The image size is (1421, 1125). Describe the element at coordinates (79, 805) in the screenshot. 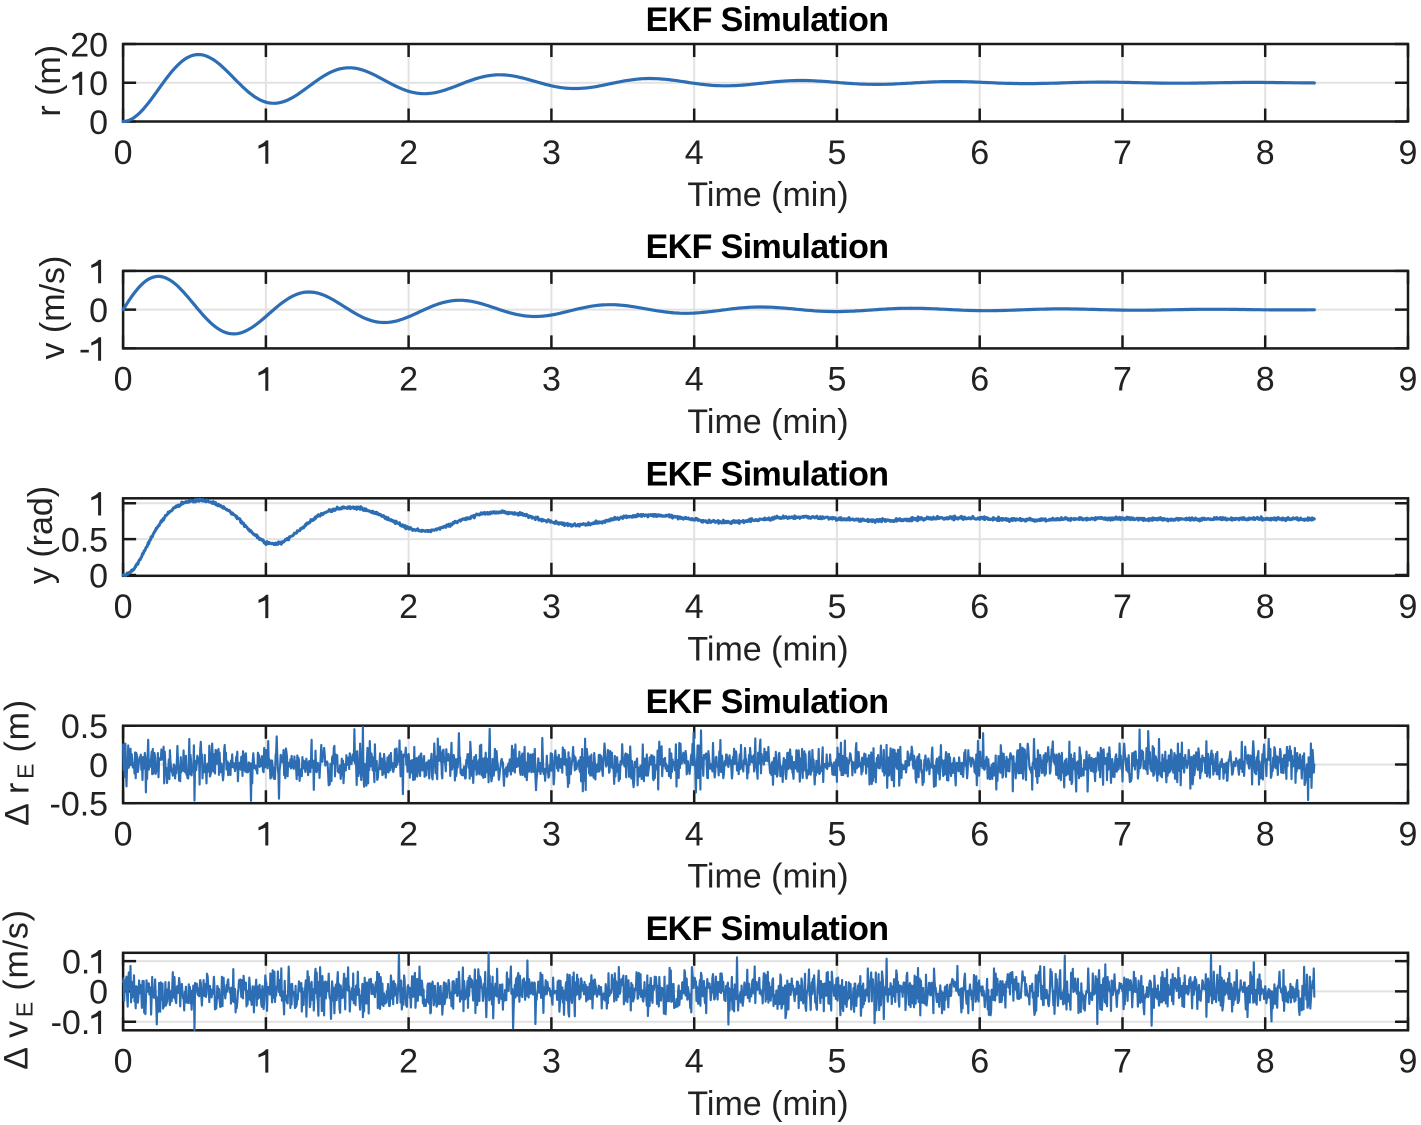

I see `svg-text: -0.5` at that location.